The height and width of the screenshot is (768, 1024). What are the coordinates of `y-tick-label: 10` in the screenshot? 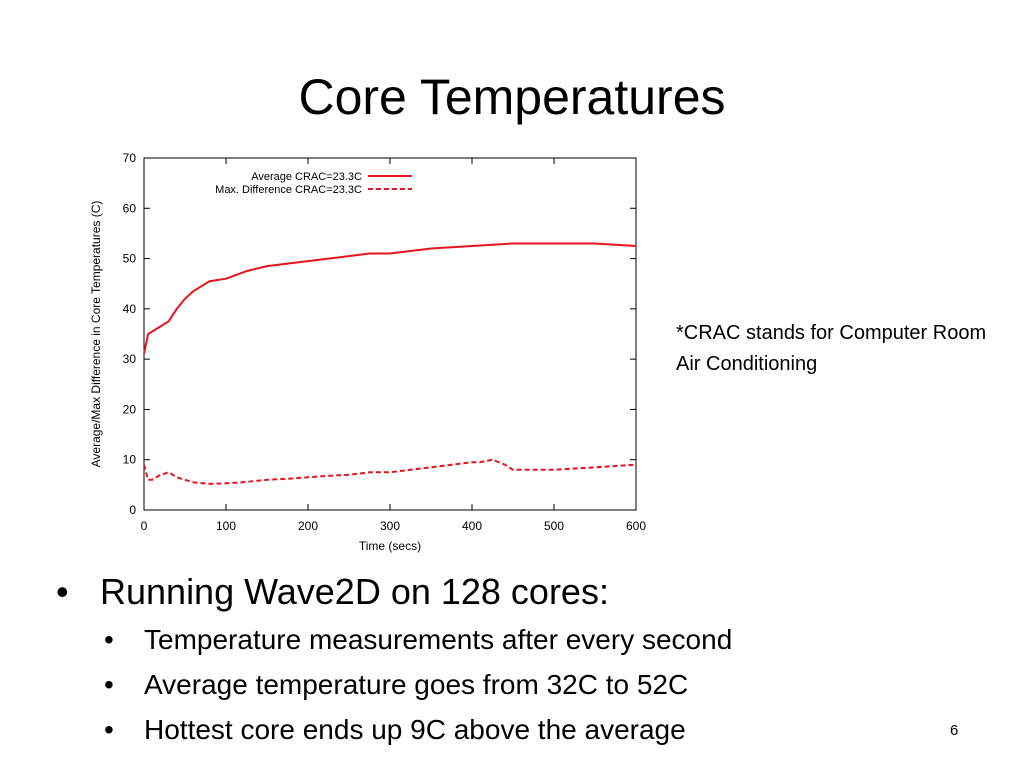 It's located at (130, 460).